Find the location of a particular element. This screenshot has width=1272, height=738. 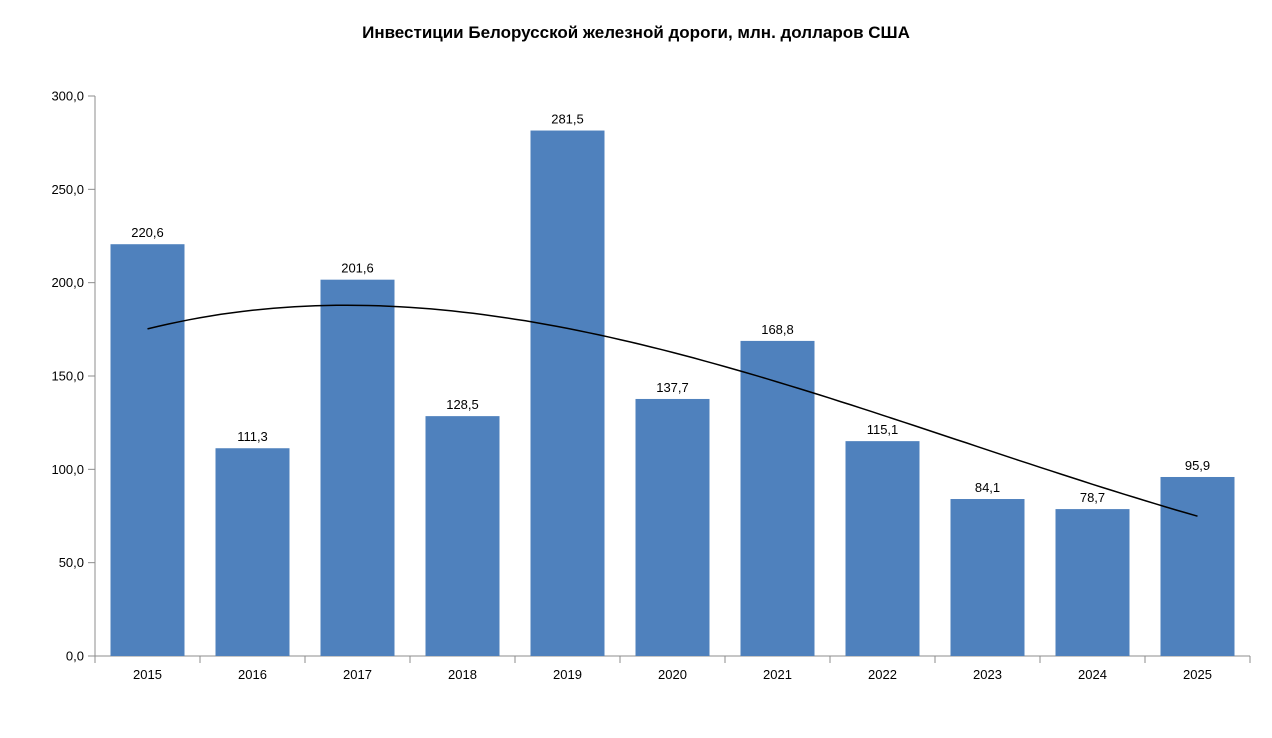

y-tick-label: 300,0 is located at coordinates (67, 96).